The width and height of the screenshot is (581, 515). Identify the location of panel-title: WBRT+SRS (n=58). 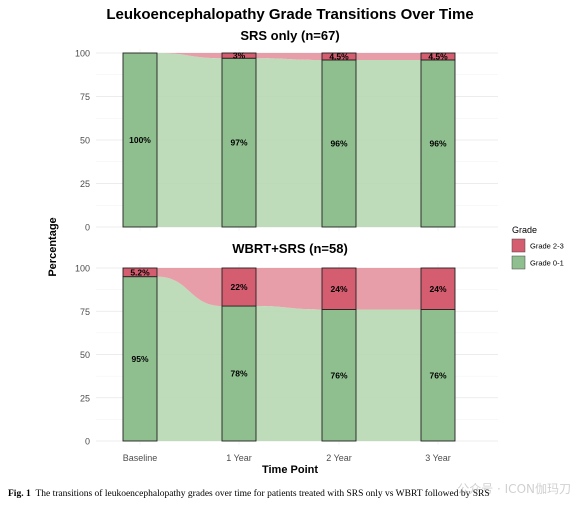
(290, 248).